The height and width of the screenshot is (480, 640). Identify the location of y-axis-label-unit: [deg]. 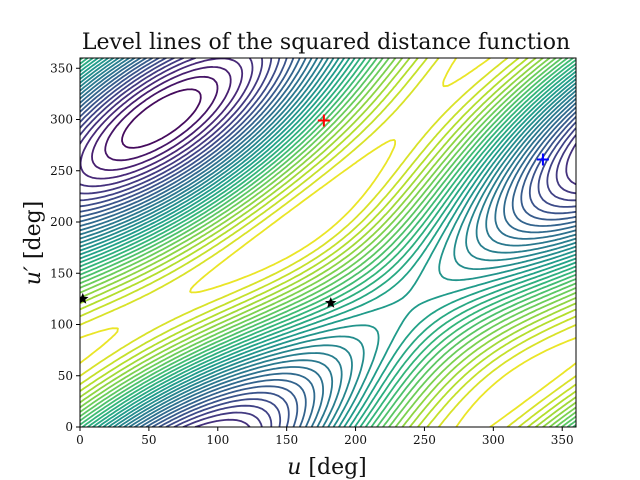
(33, 233).